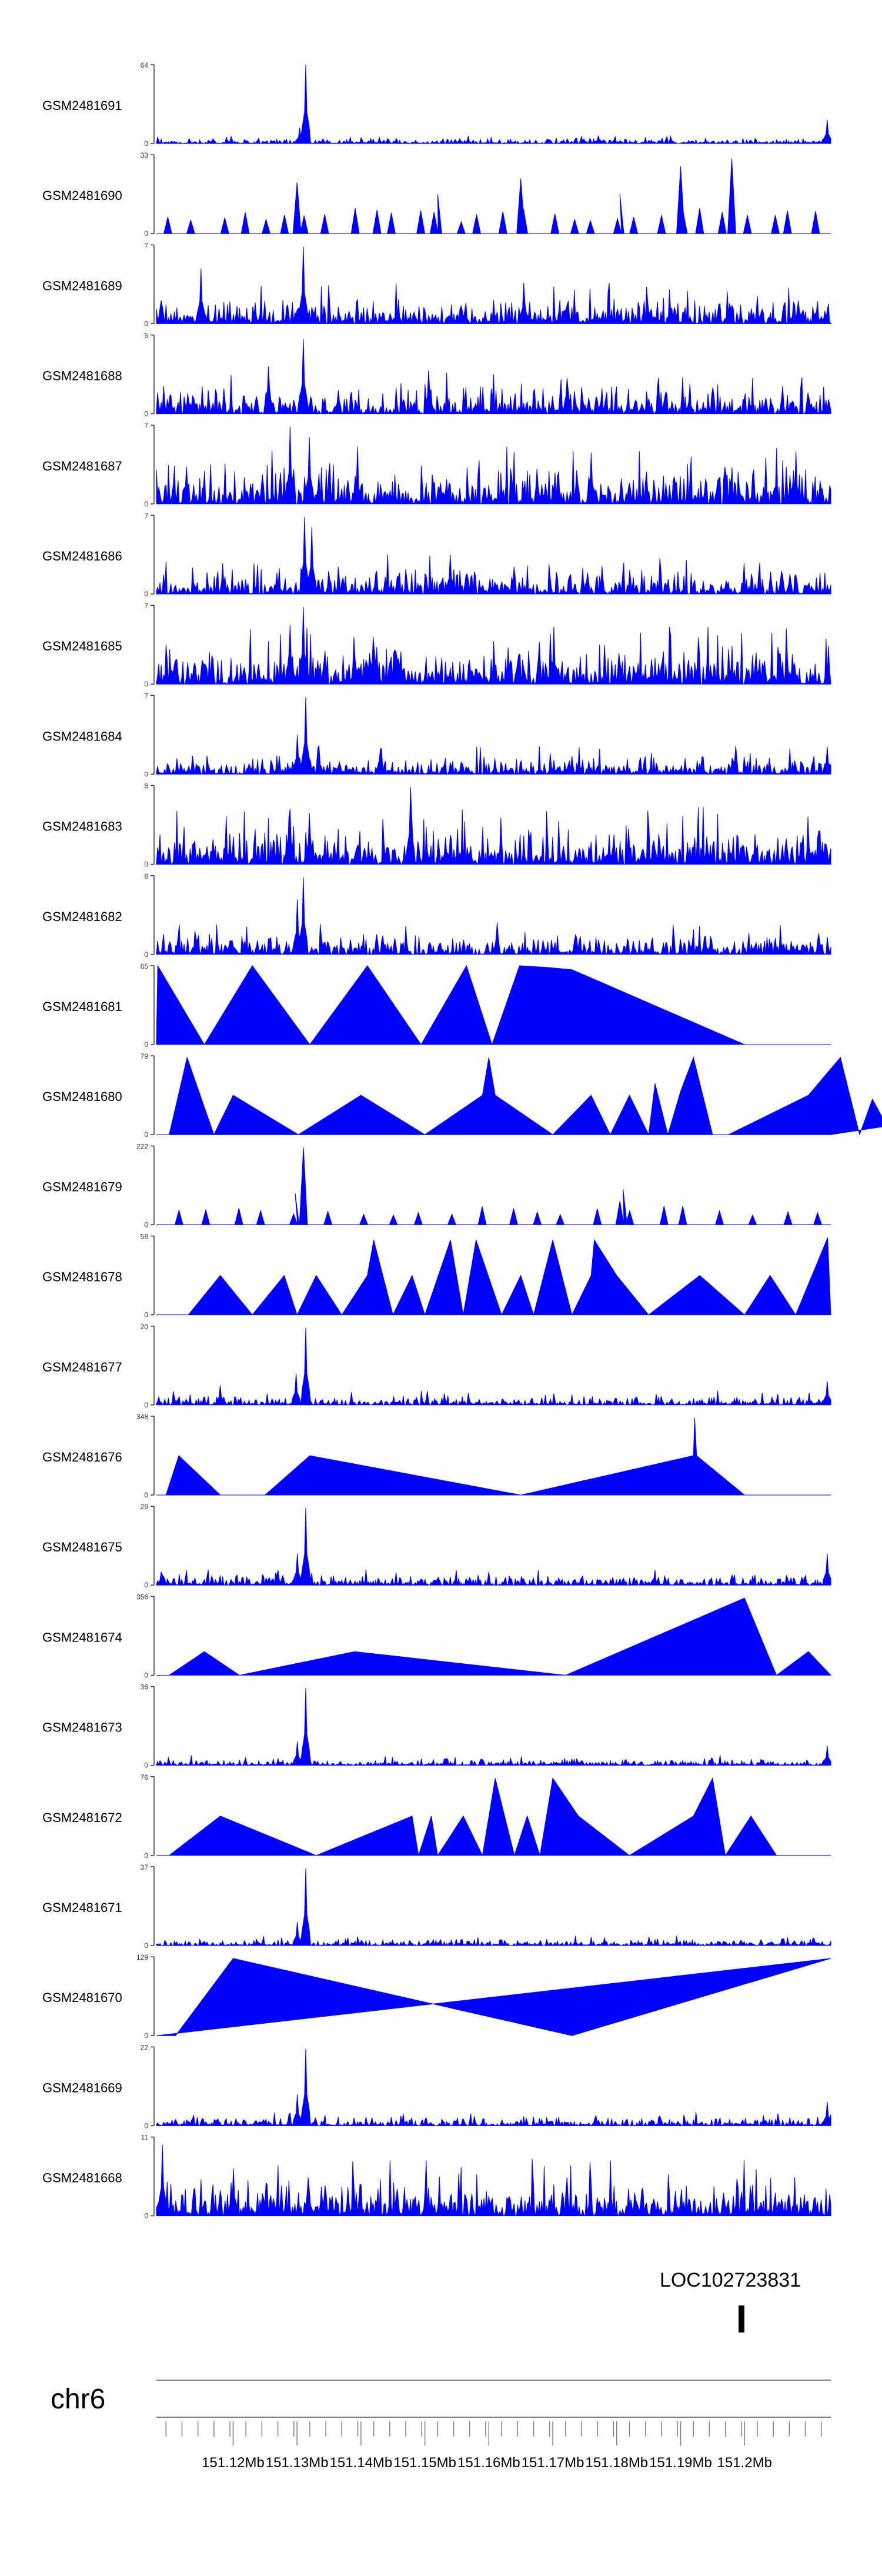  Describe the element at coordinates (145, 65) in the screenshot. I see `y-max-label: 64` at that location.